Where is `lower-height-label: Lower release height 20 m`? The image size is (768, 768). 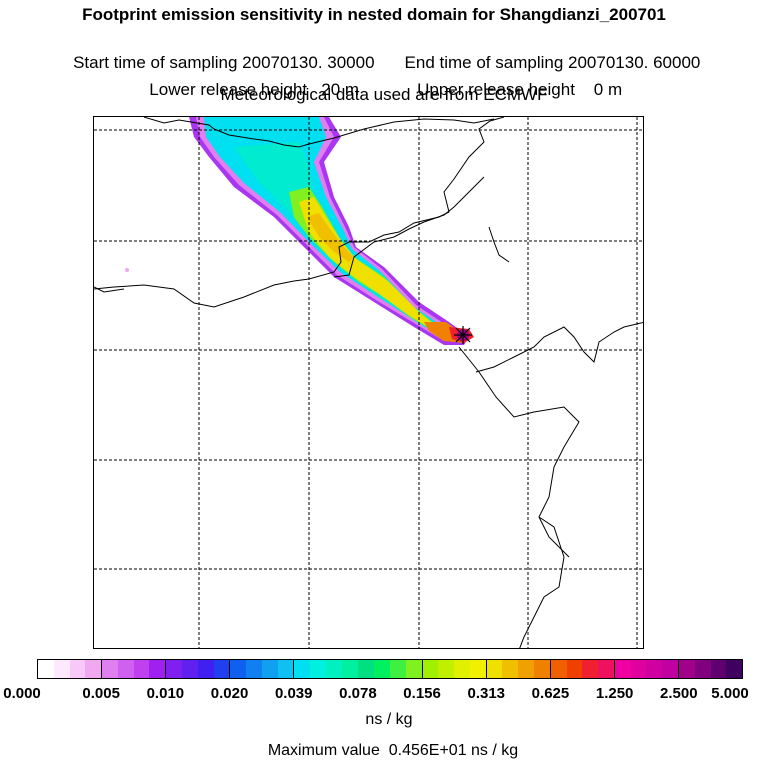 lower-height-label: Lower release height 20 m is located at coordinates (254, 89).